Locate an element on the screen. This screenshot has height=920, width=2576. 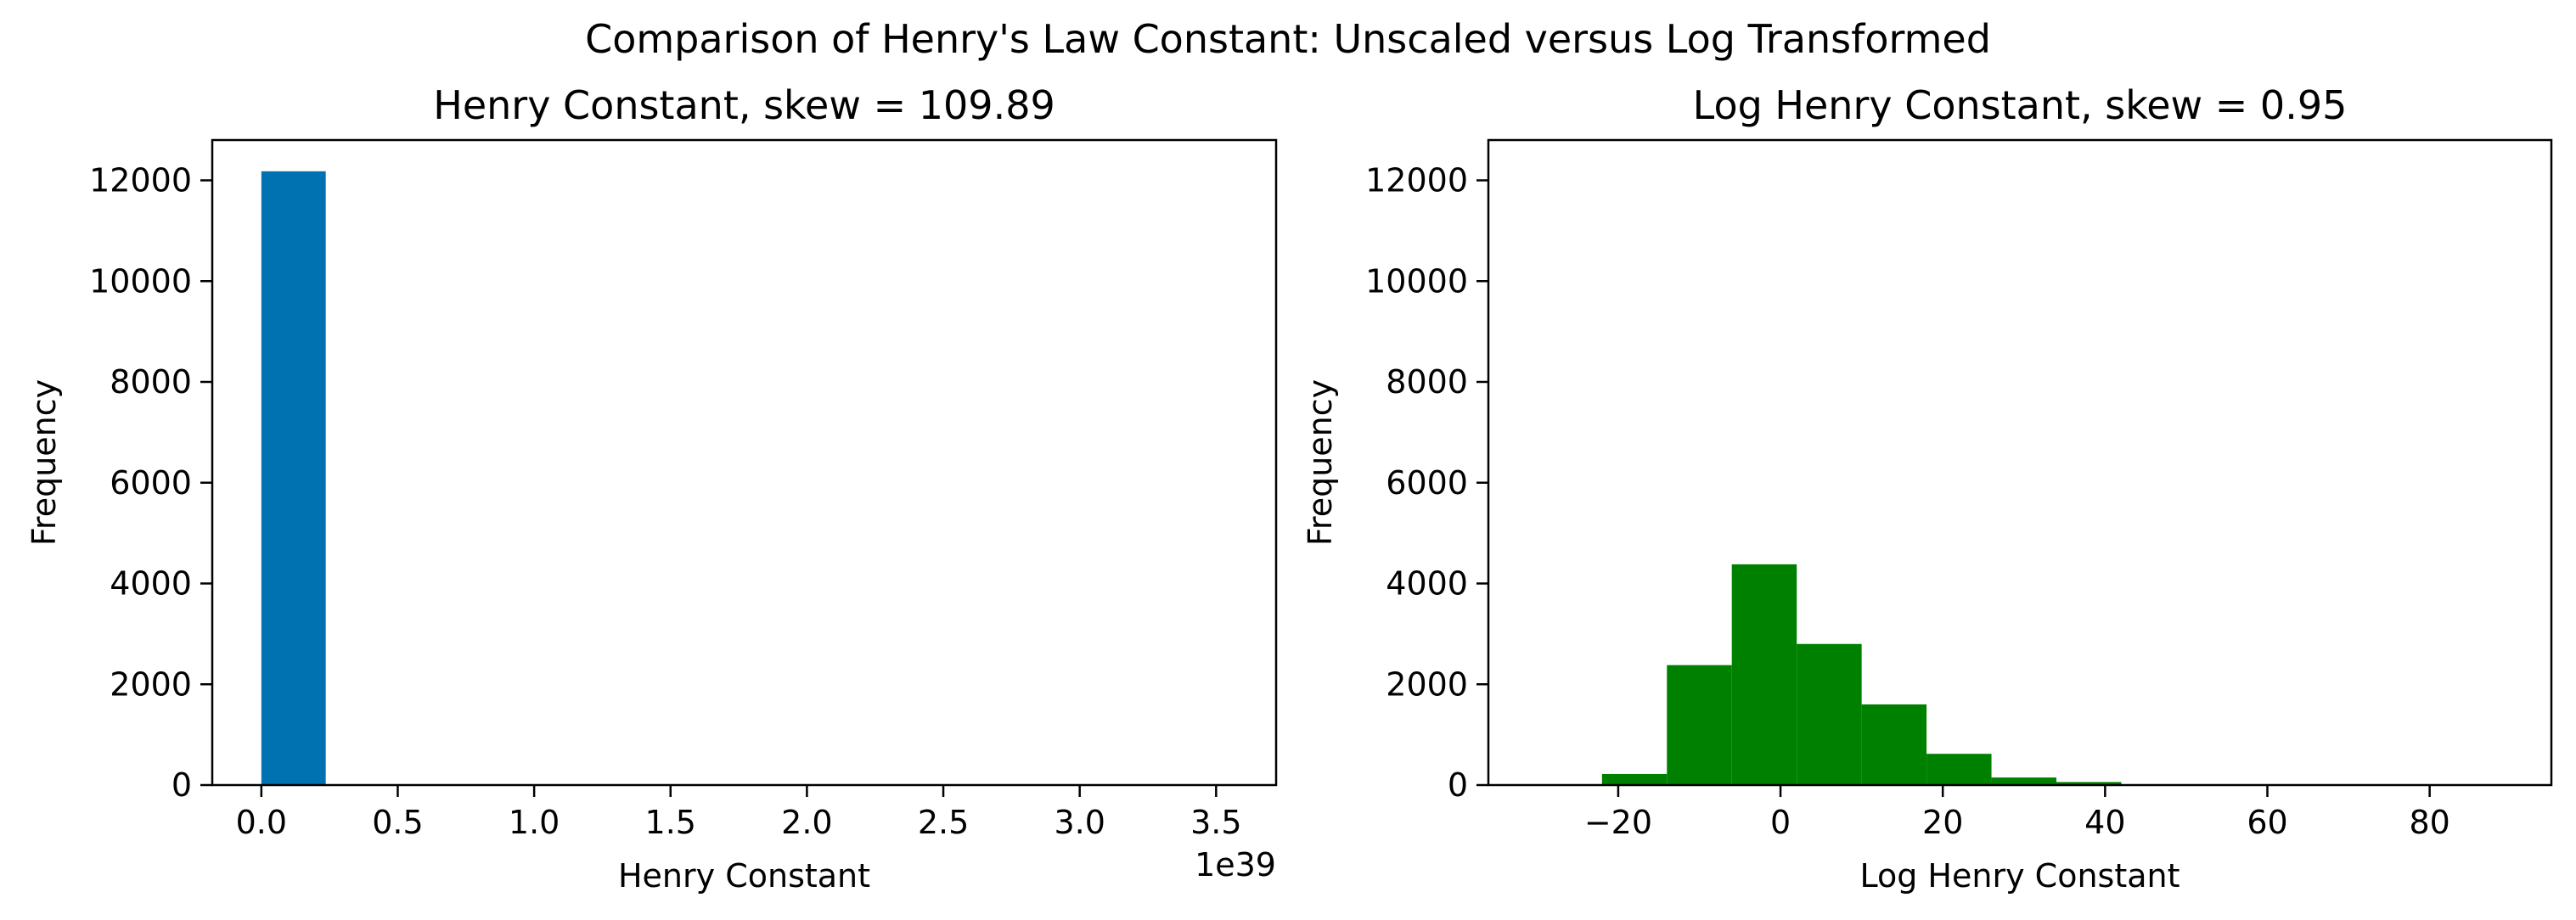
chart-0-y-tick-label: 0 is located at coordinates (182, 785).